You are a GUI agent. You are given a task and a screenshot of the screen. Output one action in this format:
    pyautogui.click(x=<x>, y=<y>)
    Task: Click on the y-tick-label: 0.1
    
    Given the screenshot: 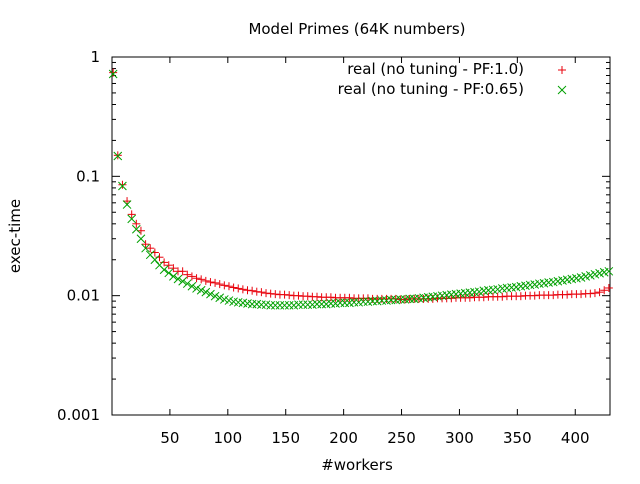 What is the action you would take?
    pyautogui.click(x=88, y=176)
    